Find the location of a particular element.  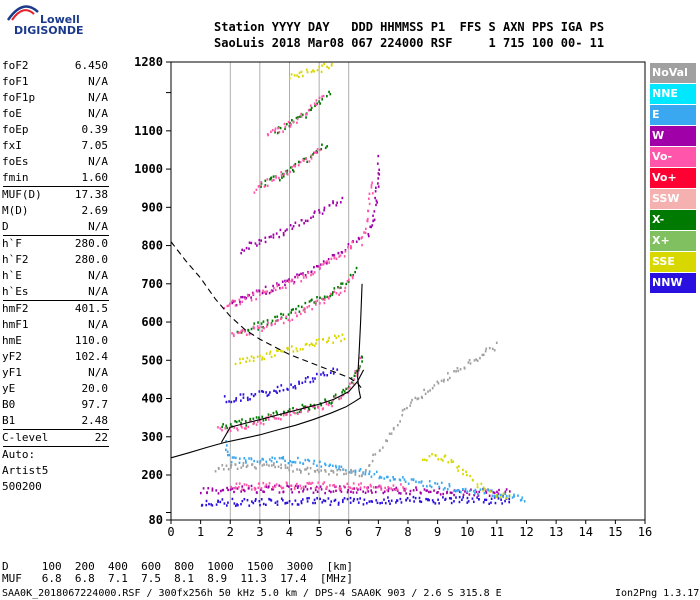

param-row: h`Es N/A is located at coordinates (56, 292).